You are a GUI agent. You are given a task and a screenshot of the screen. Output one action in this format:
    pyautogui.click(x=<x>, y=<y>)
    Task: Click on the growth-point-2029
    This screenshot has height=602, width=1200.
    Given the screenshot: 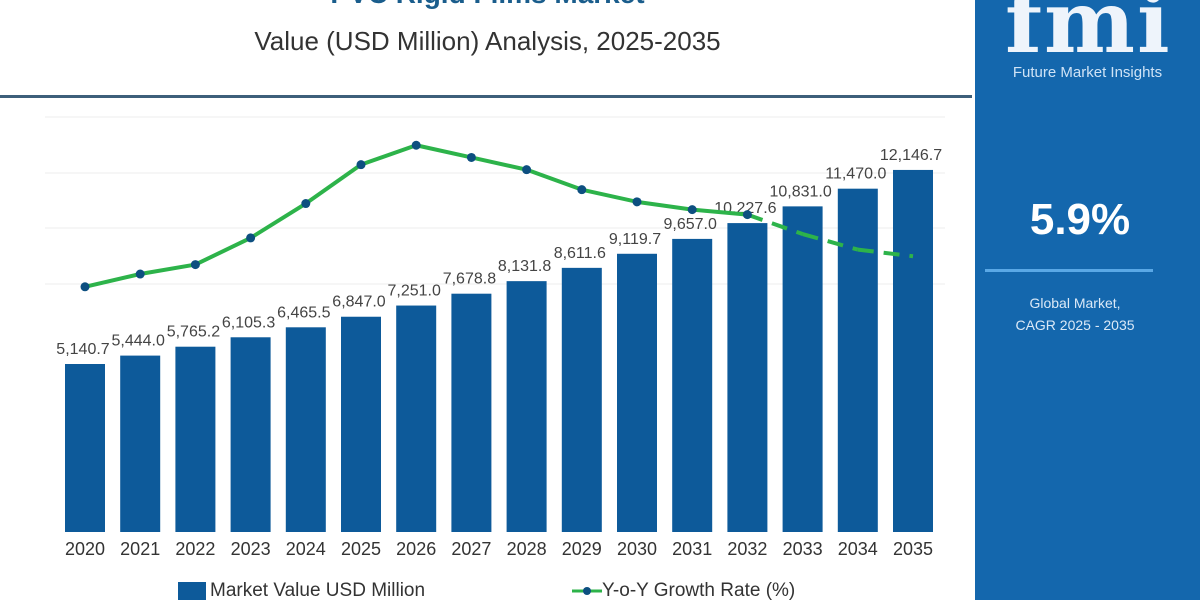 What is the action you would take?
    pyautogui.click(x=582, y=190)
    